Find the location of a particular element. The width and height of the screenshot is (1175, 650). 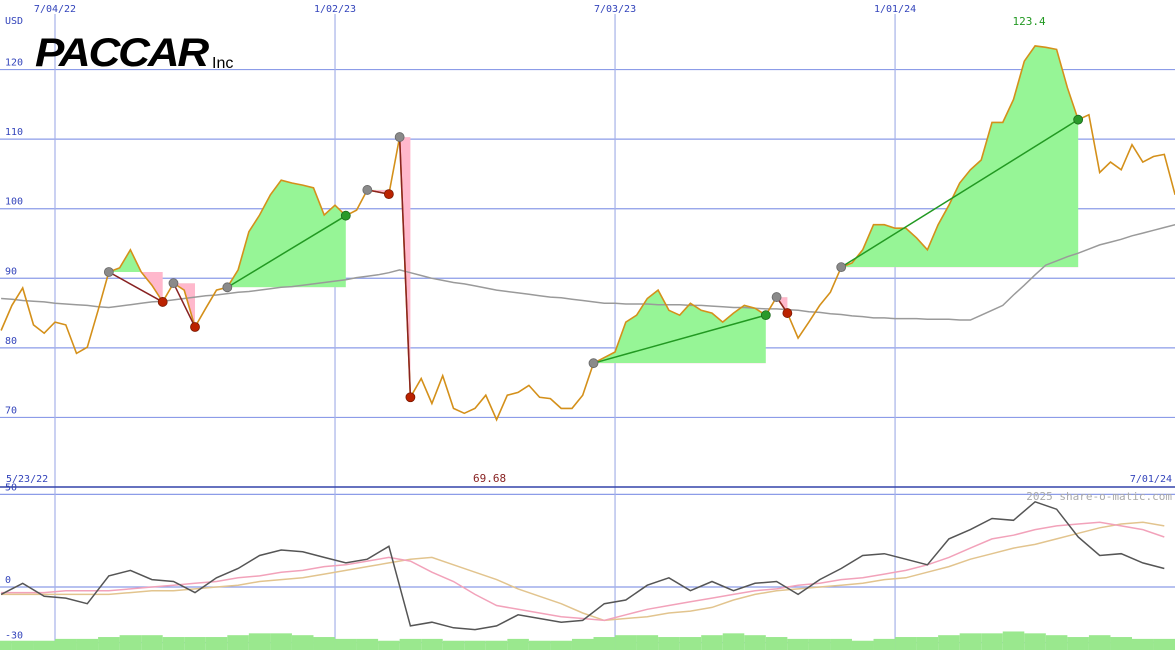

watermark: 2025 share-o-matic.com is located at coordinates (1099, 496).